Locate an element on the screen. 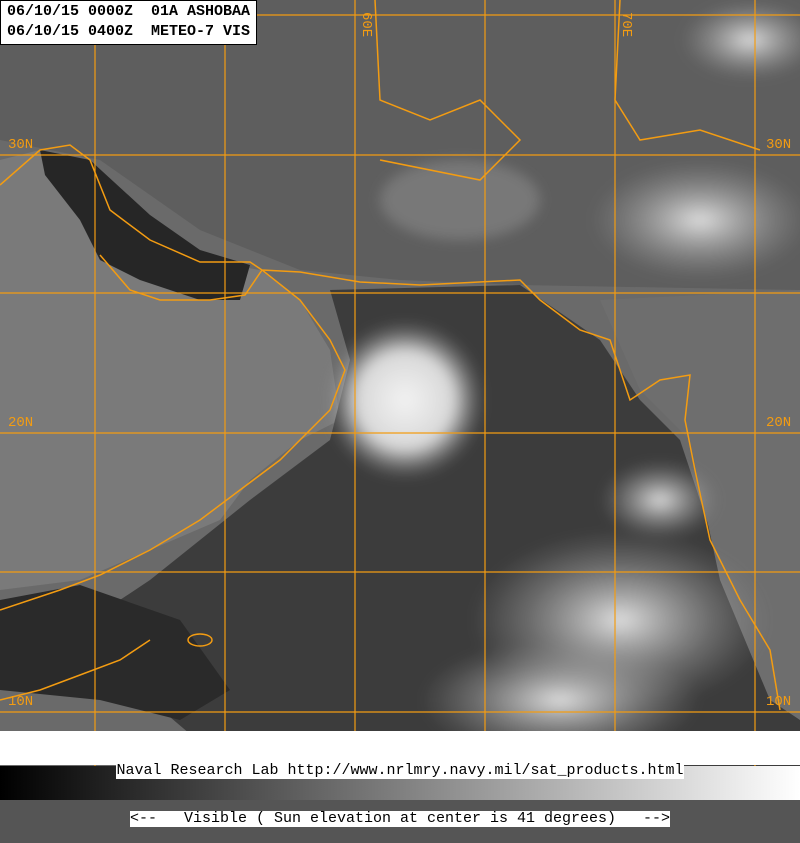 The image size is (800, 843). lat-label-20n-right: 20N is located at coordinates (779, 423).